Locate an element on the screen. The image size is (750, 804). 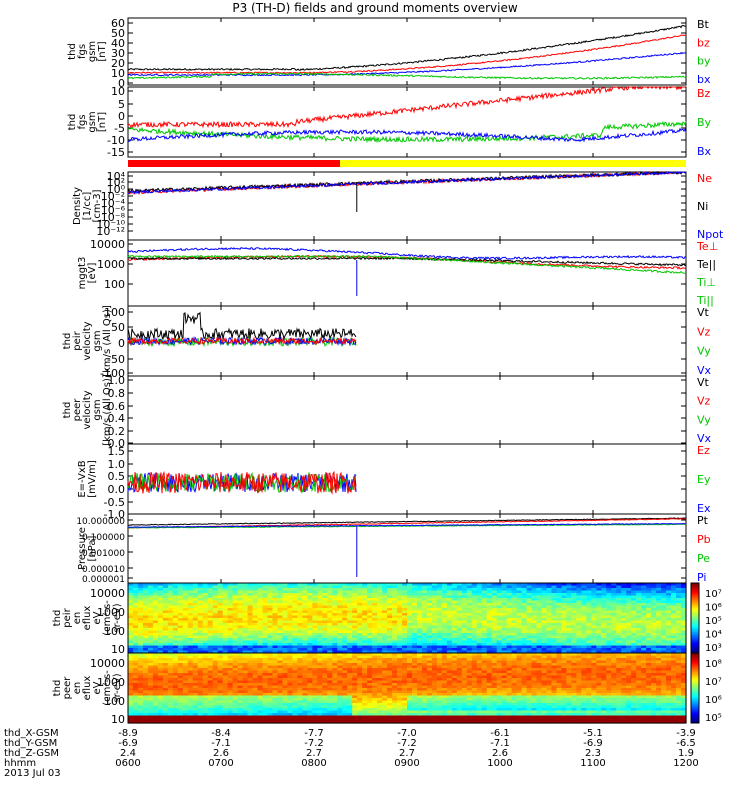
ylabel-line: [cm-3] is located at coordinates (97, 205).